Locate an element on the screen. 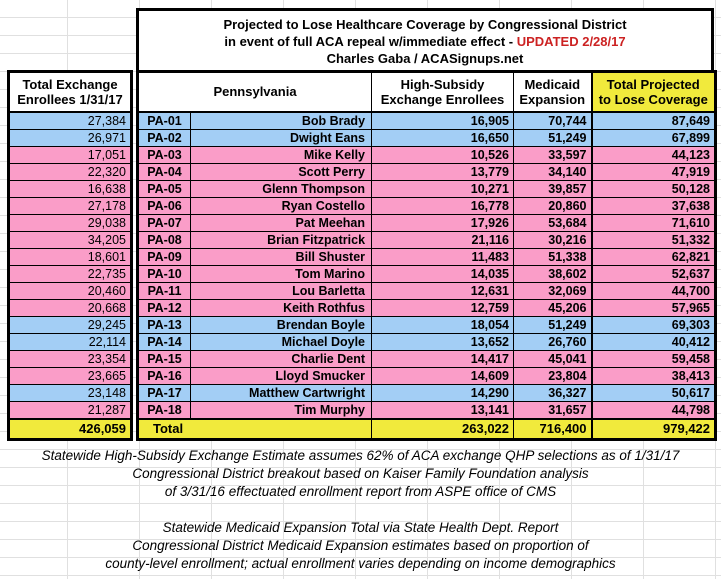 Image resolution: width=721 pixels, height=579 pixels. exchange-enrollees-cell: 27,384 is located at coordinates (70, 120).